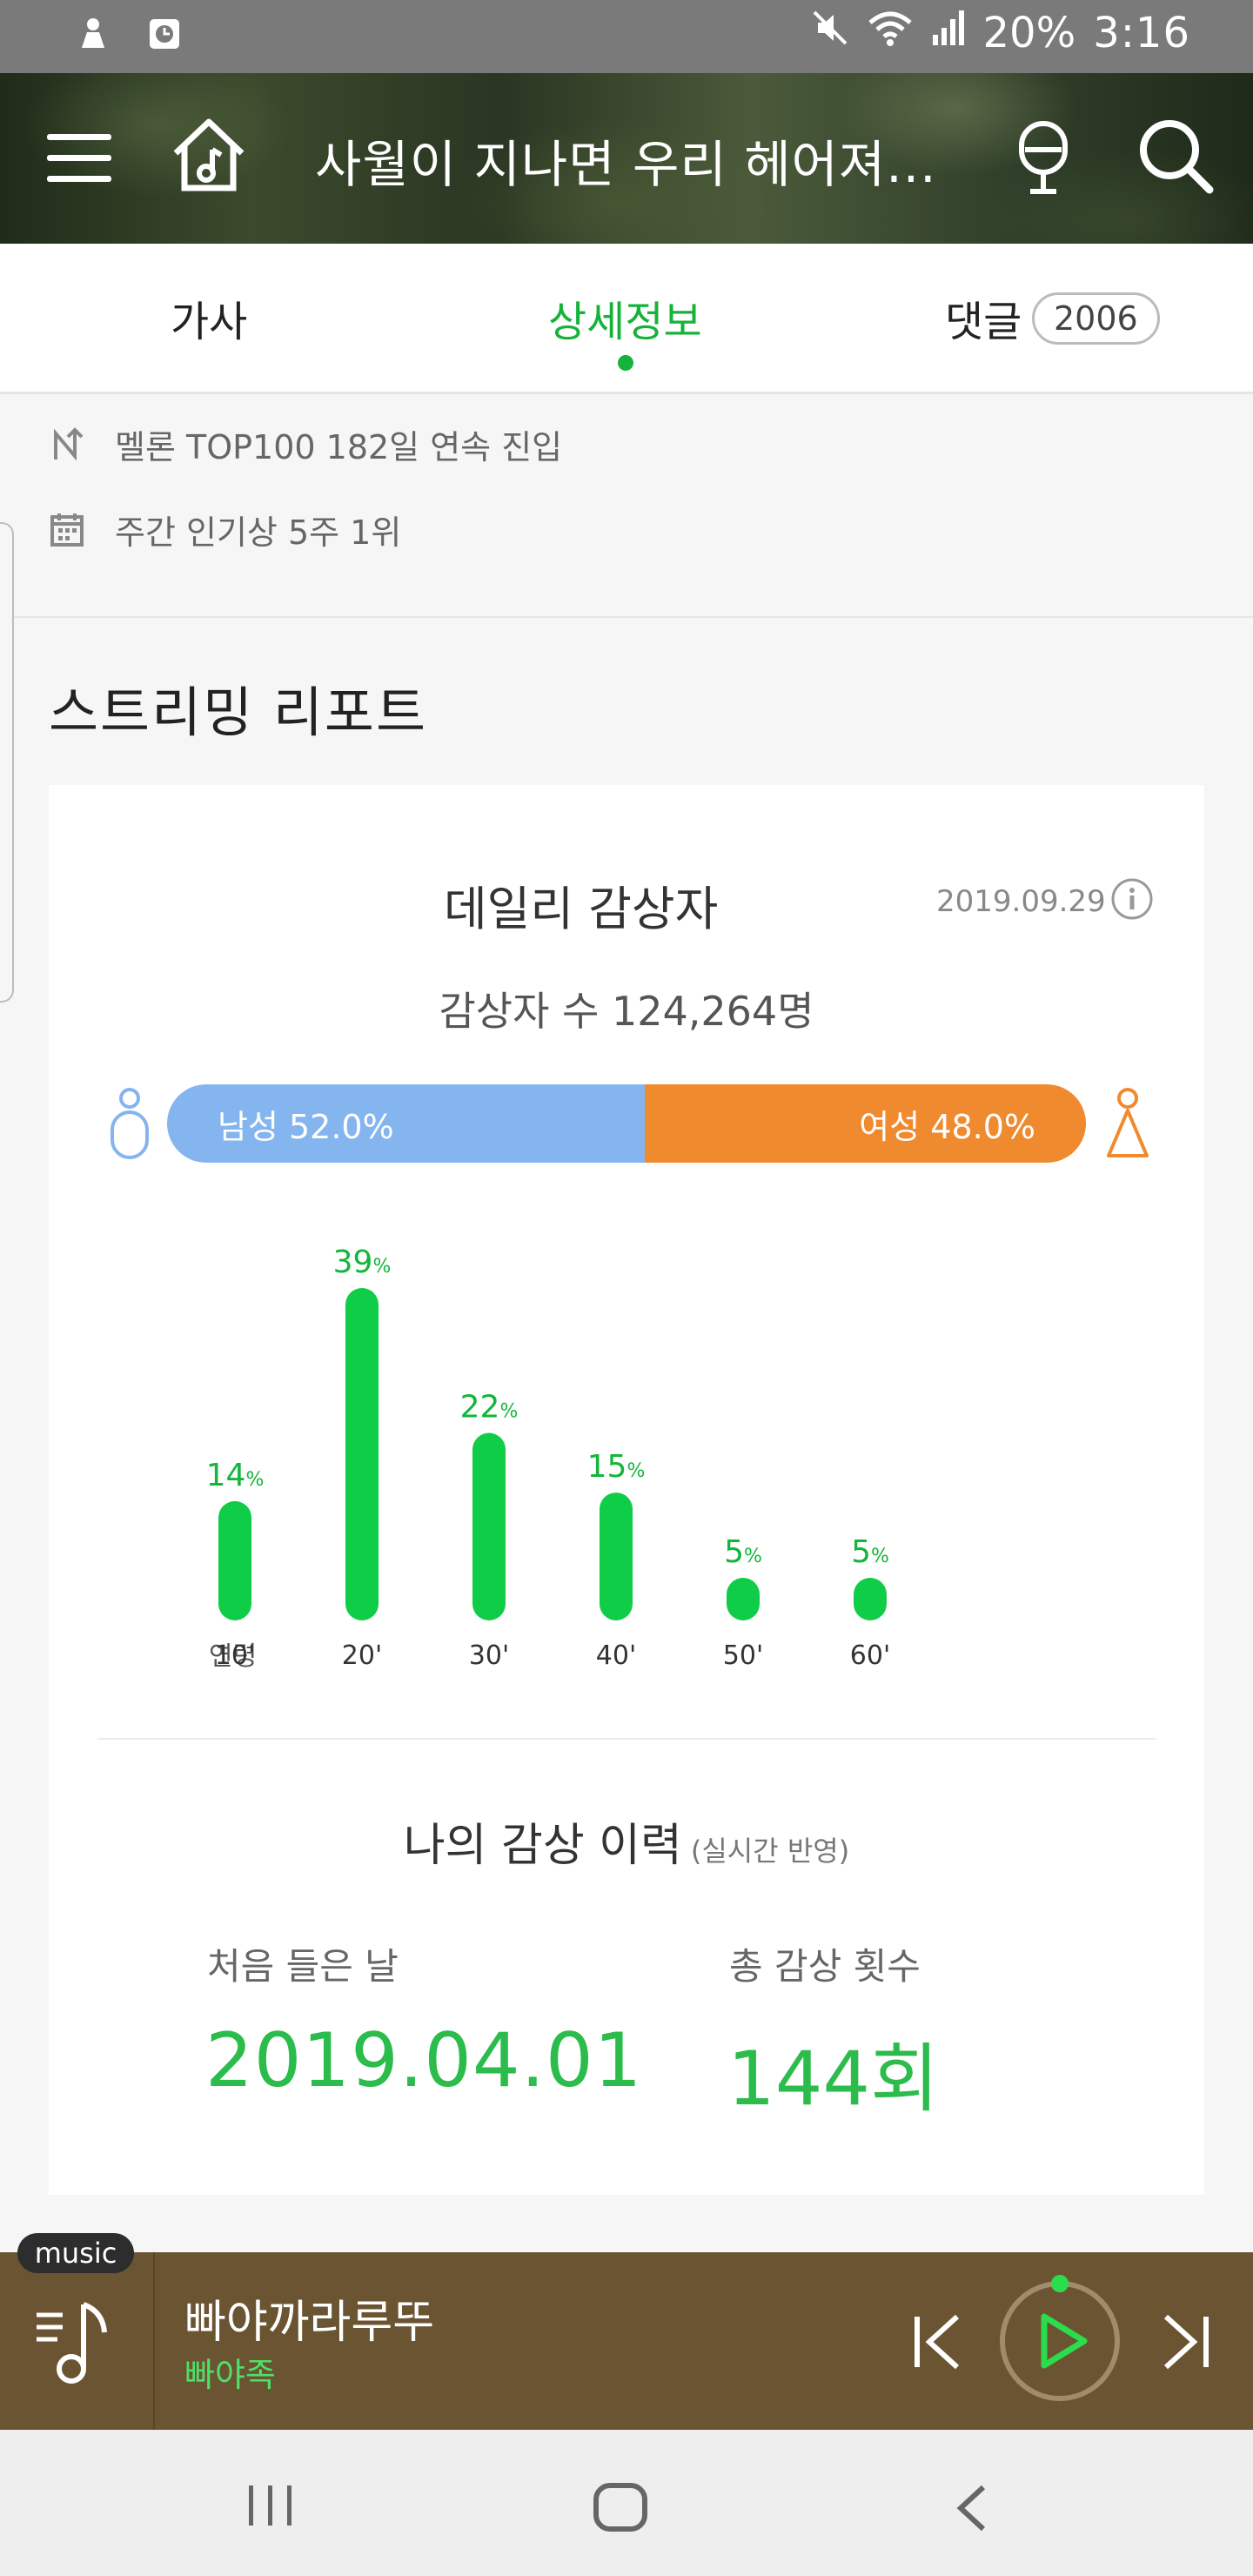 The image size is (1253, 2576). Describe the element at coordinates (489, 1655) in the screenshot. I see `age-category-label-2: 30'` at that location.